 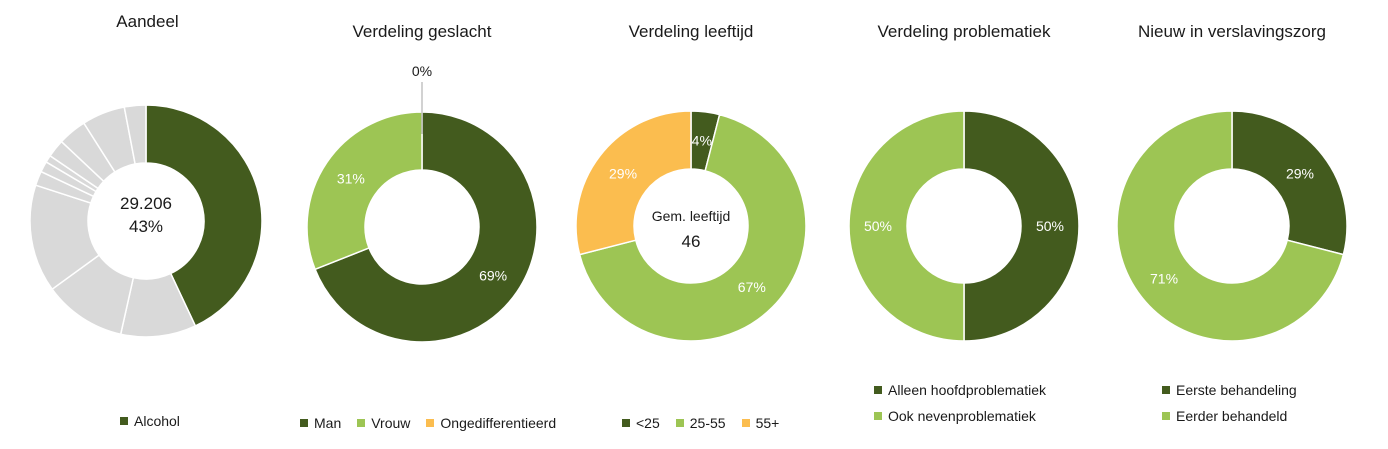 I want to click on legend-label: Alcohol, so click(x=157, y=421).